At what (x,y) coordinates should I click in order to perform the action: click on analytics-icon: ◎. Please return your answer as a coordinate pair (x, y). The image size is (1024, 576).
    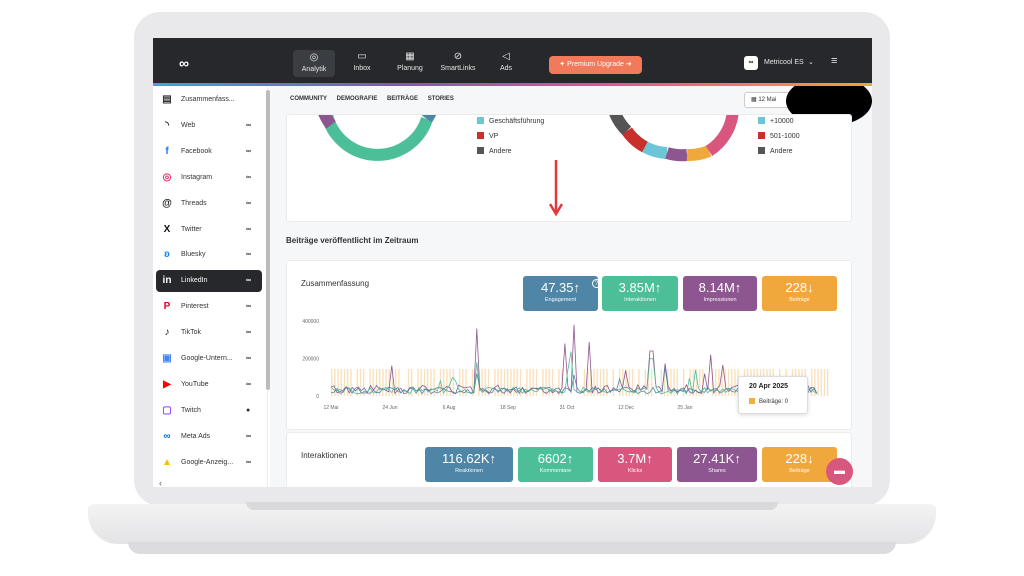
    Looking at the image, I should click on (314, 57).